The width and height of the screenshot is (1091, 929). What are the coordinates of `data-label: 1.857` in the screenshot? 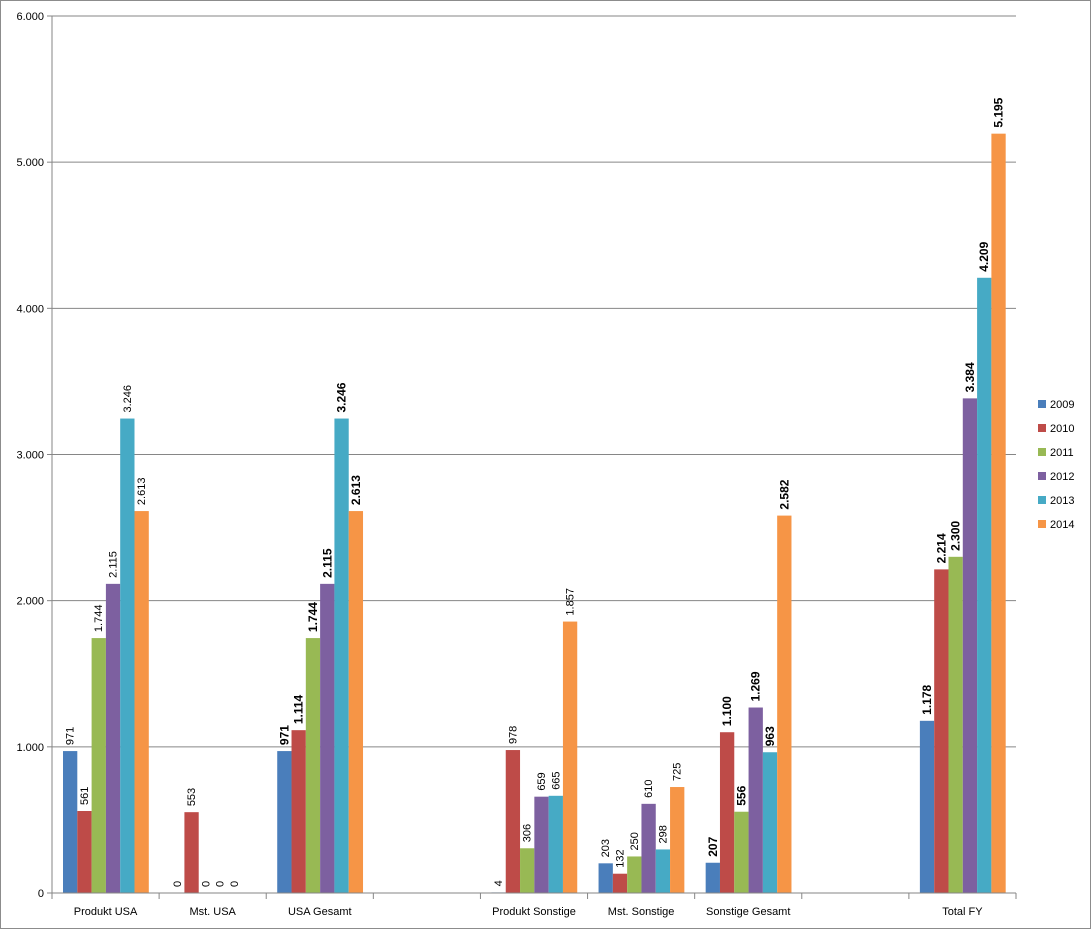 It's located at (571, 602).